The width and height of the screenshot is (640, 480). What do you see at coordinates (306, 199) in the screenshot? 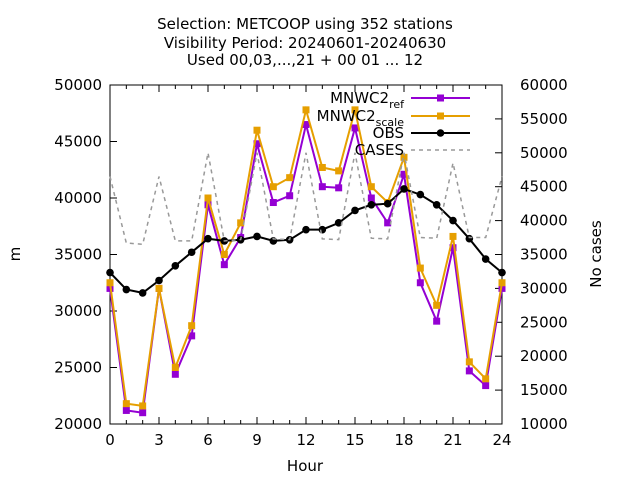
I see `series-cases` at bounding box center [306, 199].